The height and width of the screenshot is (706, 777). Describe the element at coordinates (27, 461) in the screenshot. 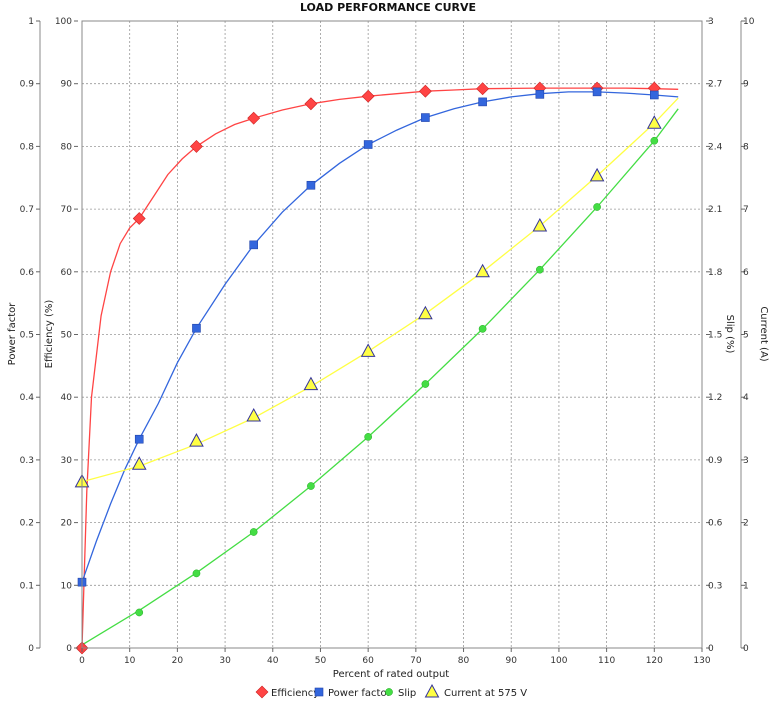

I see `power-factor-tick-label: 0.3` at that location.